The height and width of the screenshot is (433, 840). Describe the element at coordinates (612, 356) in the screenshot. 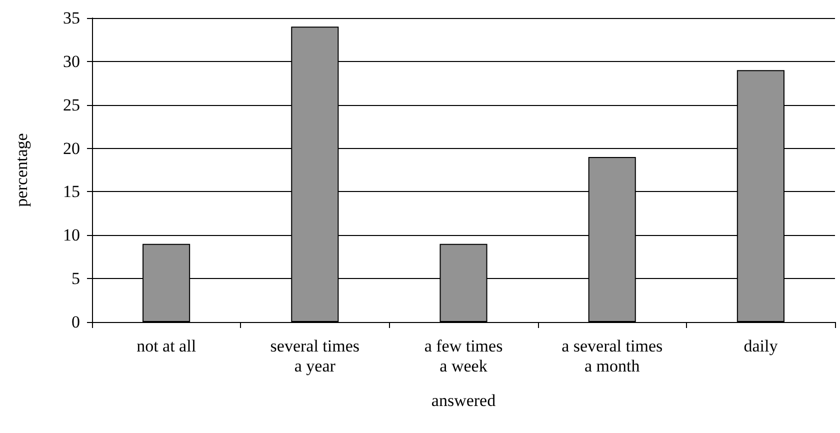

I see `x-tick-label: a several times a month` at that location.